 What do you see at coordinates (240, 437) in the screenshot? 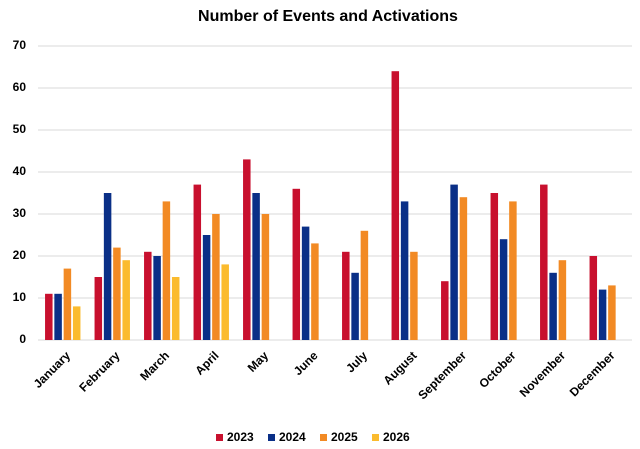
I see `legend-label: 2023` at bounding box center [240, 437].